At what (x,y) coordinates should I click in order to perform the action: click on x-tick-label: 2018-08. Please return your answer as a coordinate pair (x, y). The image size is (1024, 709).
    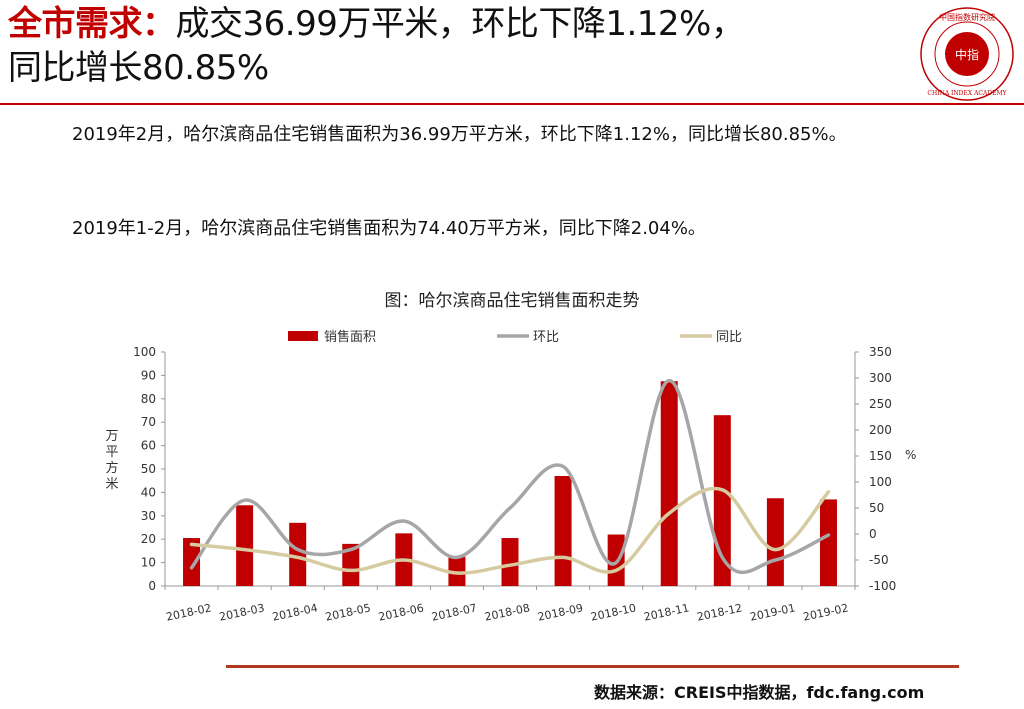
    Looking at the image, I should click on (507, 612).